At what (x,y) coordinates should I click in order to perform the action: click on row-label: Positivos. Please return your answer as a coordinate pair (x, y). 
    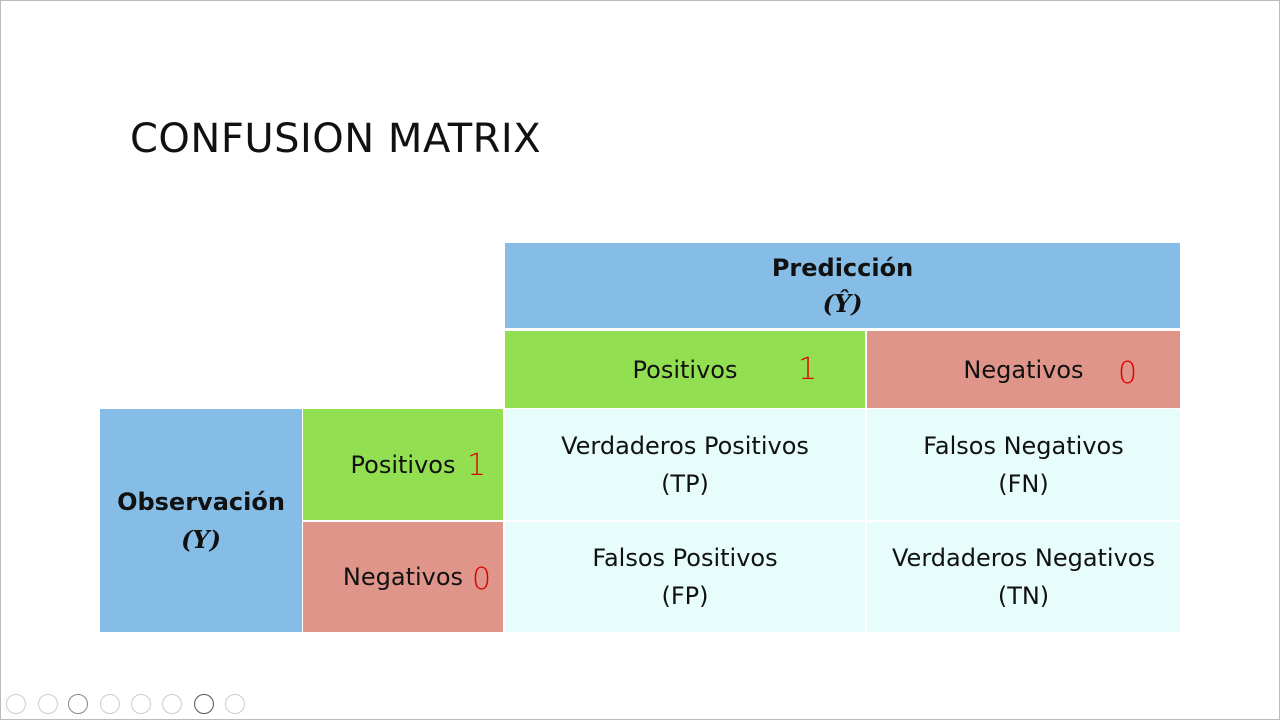
    Looking at the image, I should click on (403, 464).